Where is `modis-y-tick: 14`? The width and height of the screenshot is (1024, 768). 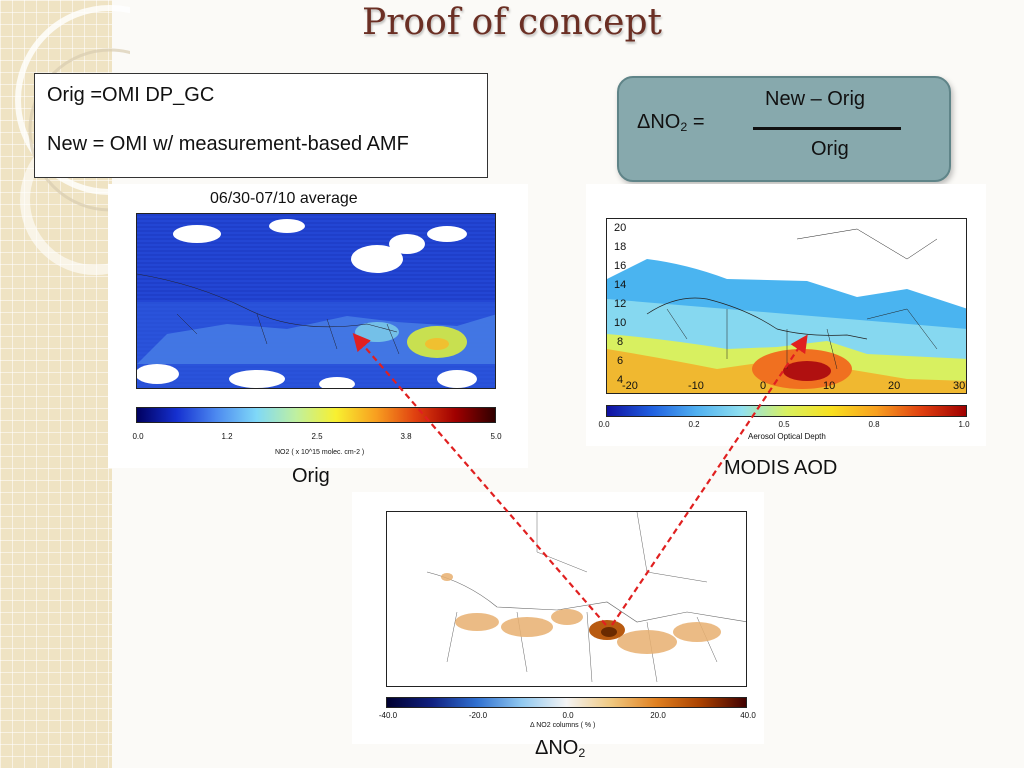 modis-y-tick: 14 is located at coordinates (620, 285).